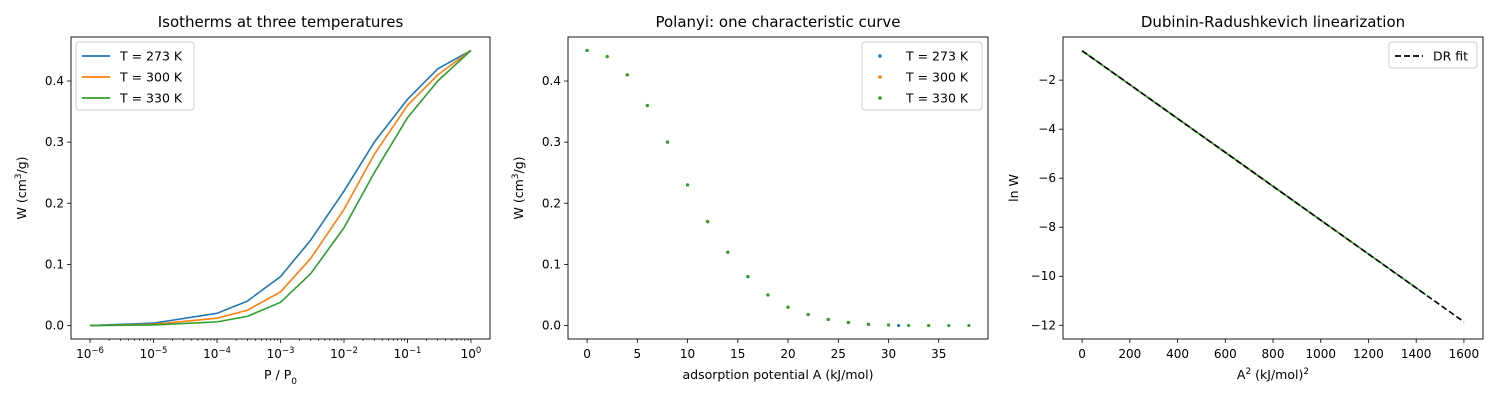  I want to click on y-tick-label: 0.2, so click(54, 203).